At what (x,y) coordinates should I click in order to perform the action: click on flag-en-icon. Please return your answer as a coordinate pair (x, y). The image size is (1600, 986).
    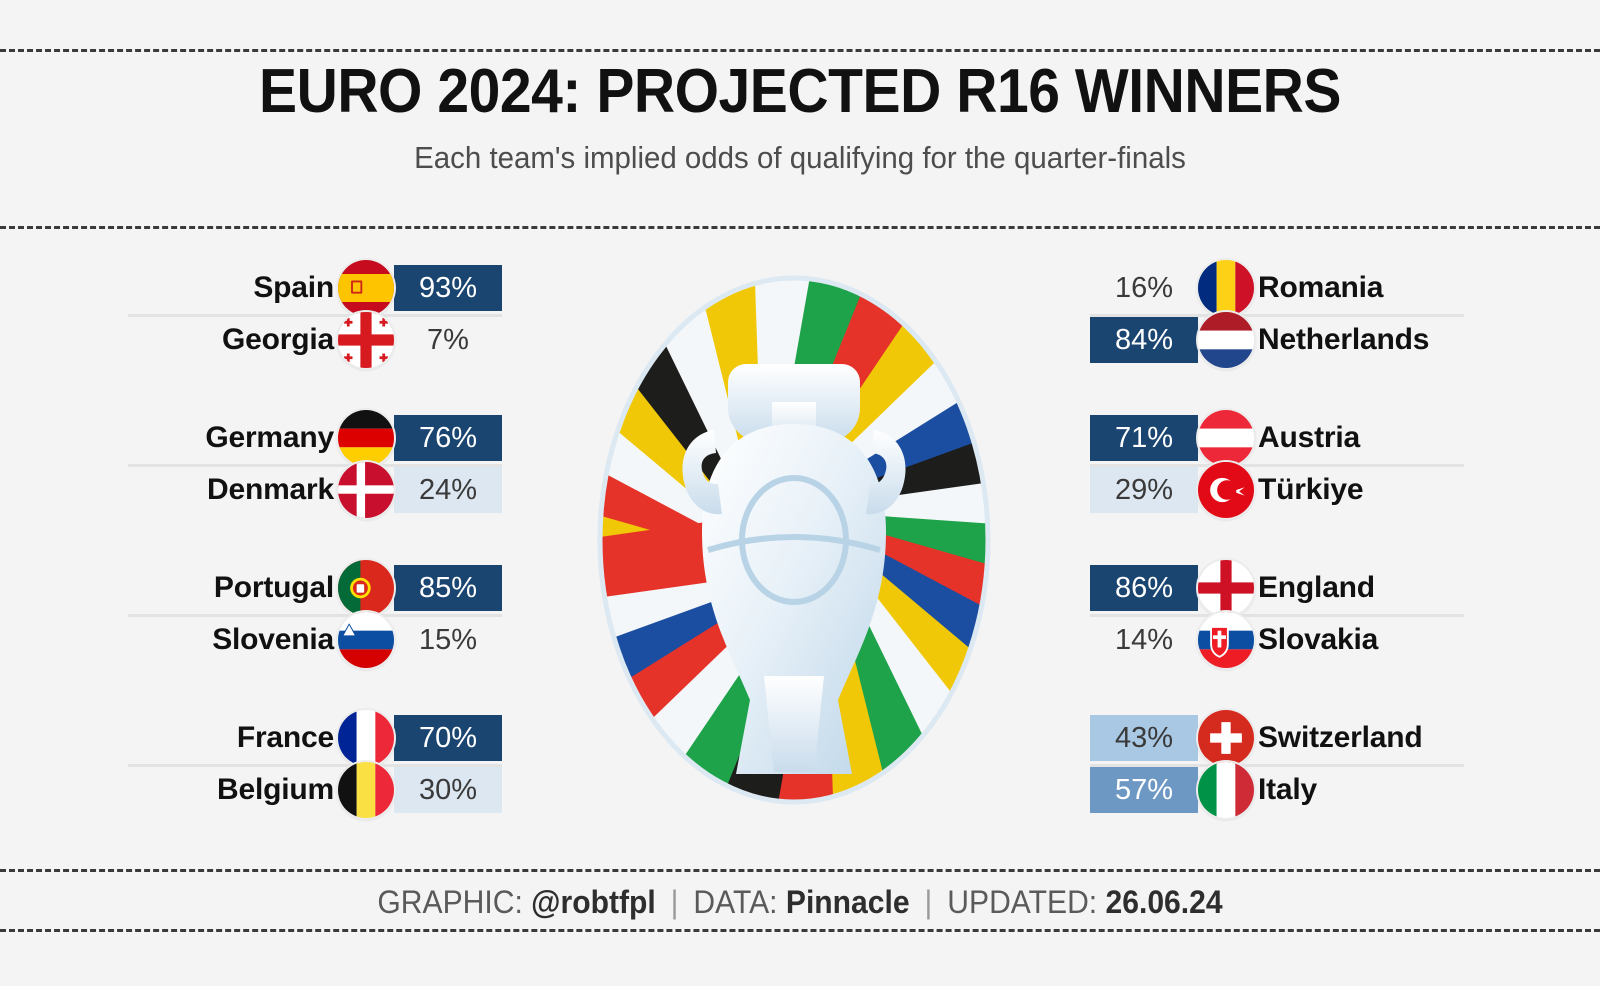
    Looking at the image, I should click on (1226, 588).